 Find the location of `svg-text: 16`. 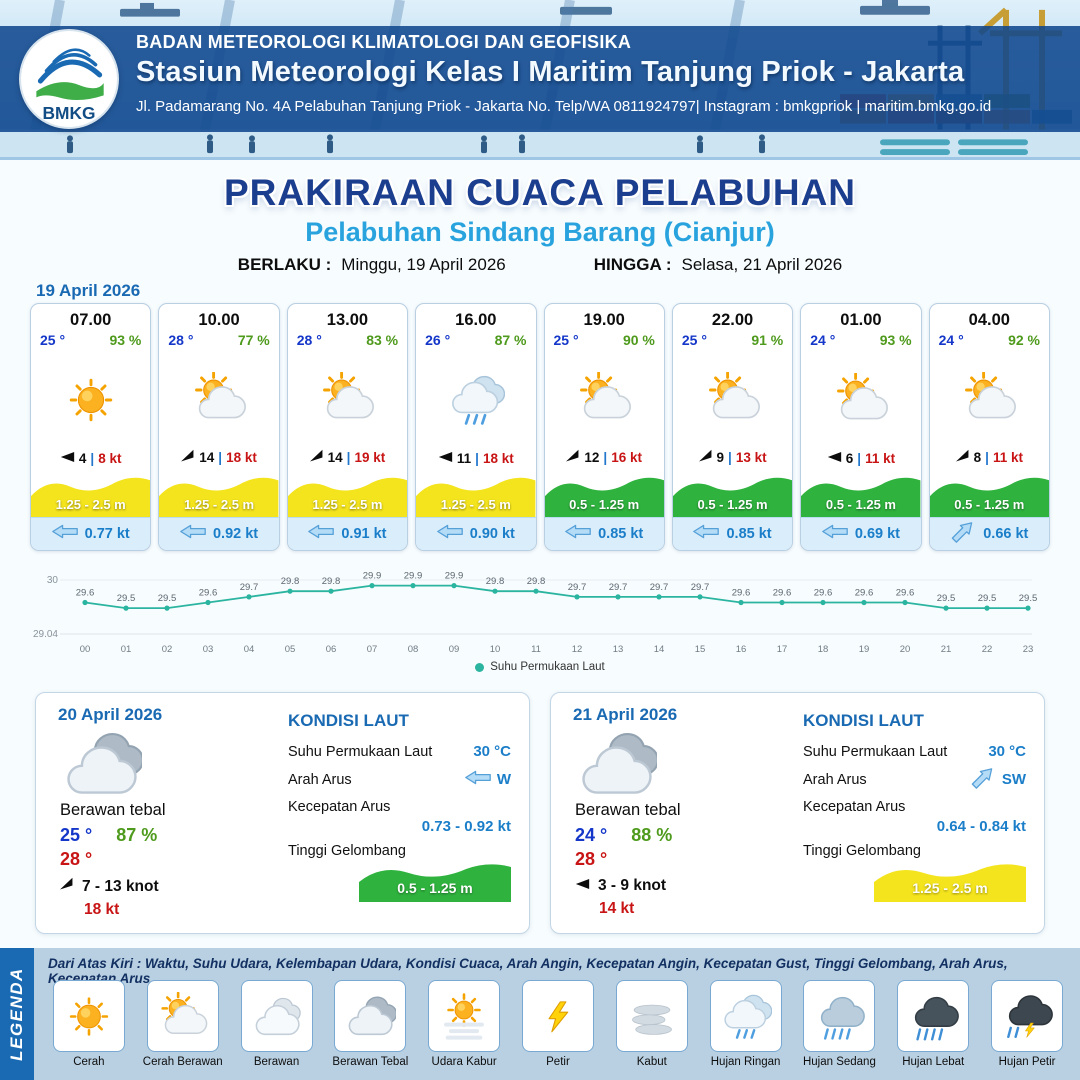

svg-text: 16 is located at coordinates (741, 649).